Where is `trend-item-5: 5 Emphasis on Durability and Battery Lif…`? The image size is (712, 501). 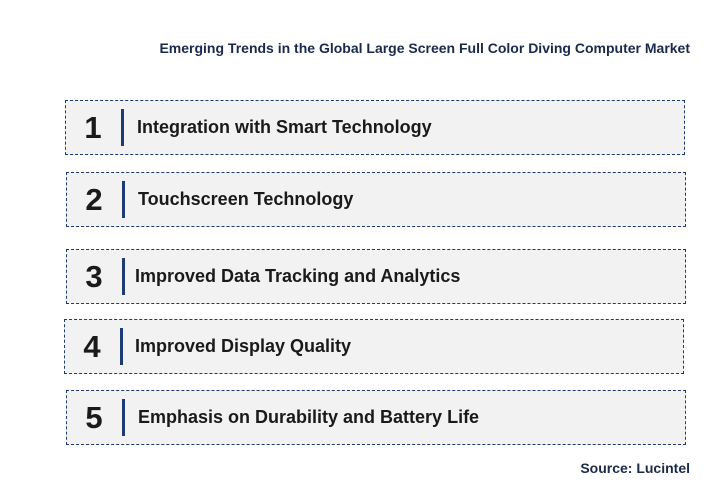
trend-item-5: 5 Emphasis on Durability and Battery Lif… is located at coordinates (376, 417).